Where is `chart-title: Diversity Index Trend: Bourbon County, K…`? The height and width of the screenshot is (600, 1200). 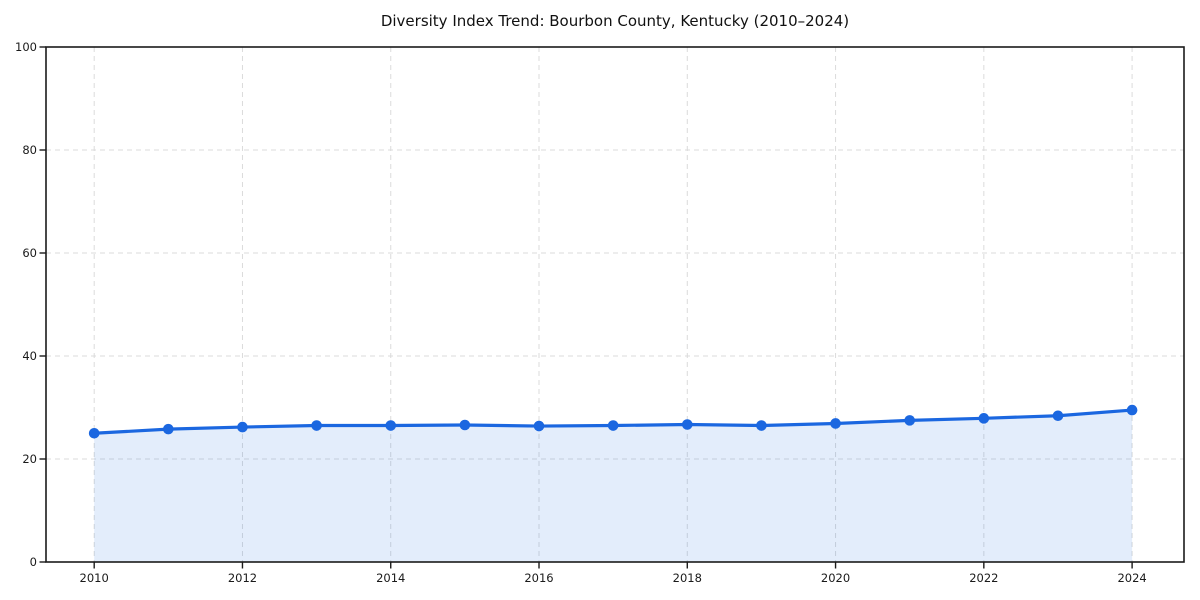
chart-title: Diversity Index Trend: Bourbon County, K… is located at coordinates (615, 21).